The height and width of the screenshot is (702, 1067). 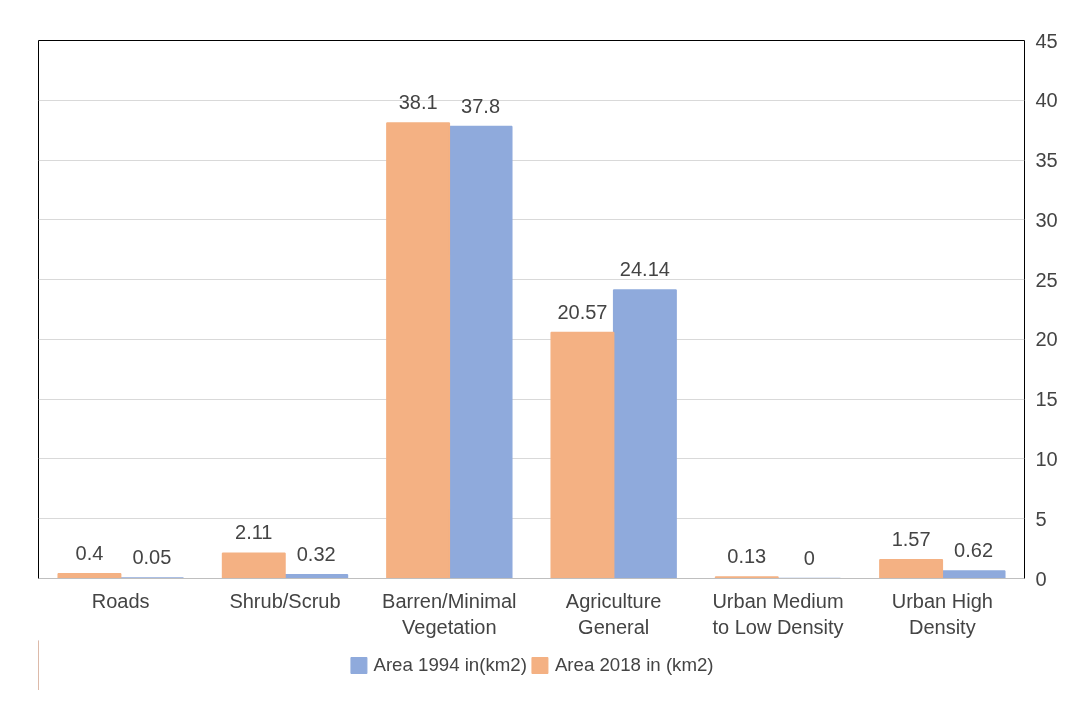 What do you see at coordinates (481, 105) in the screenshot?
I see `data-label: 37.8` at bounding box center [481, 105].